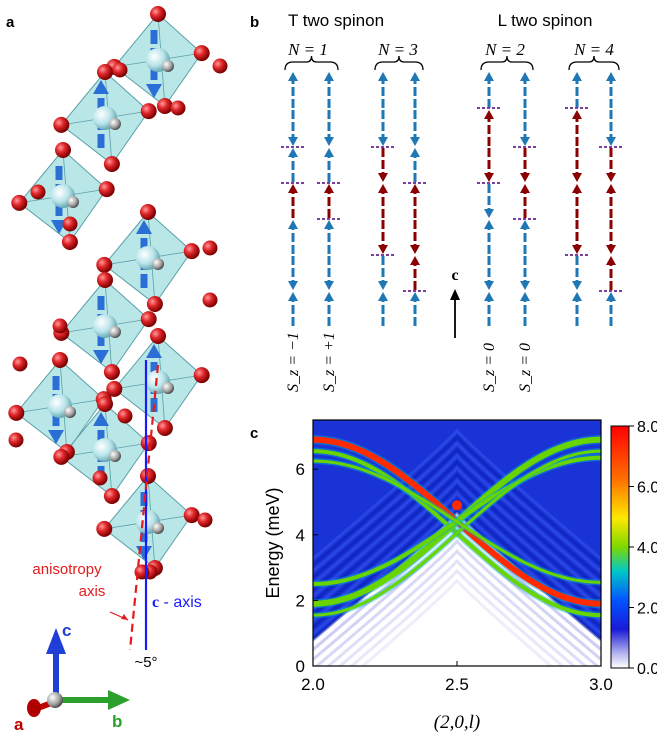 This screenshot has height=736, width=657. What do you see at coordinates (329, 362) in the screenshot?
I see `Sz-label-plus1: S_z = +1` at bounding box center [329, 362].